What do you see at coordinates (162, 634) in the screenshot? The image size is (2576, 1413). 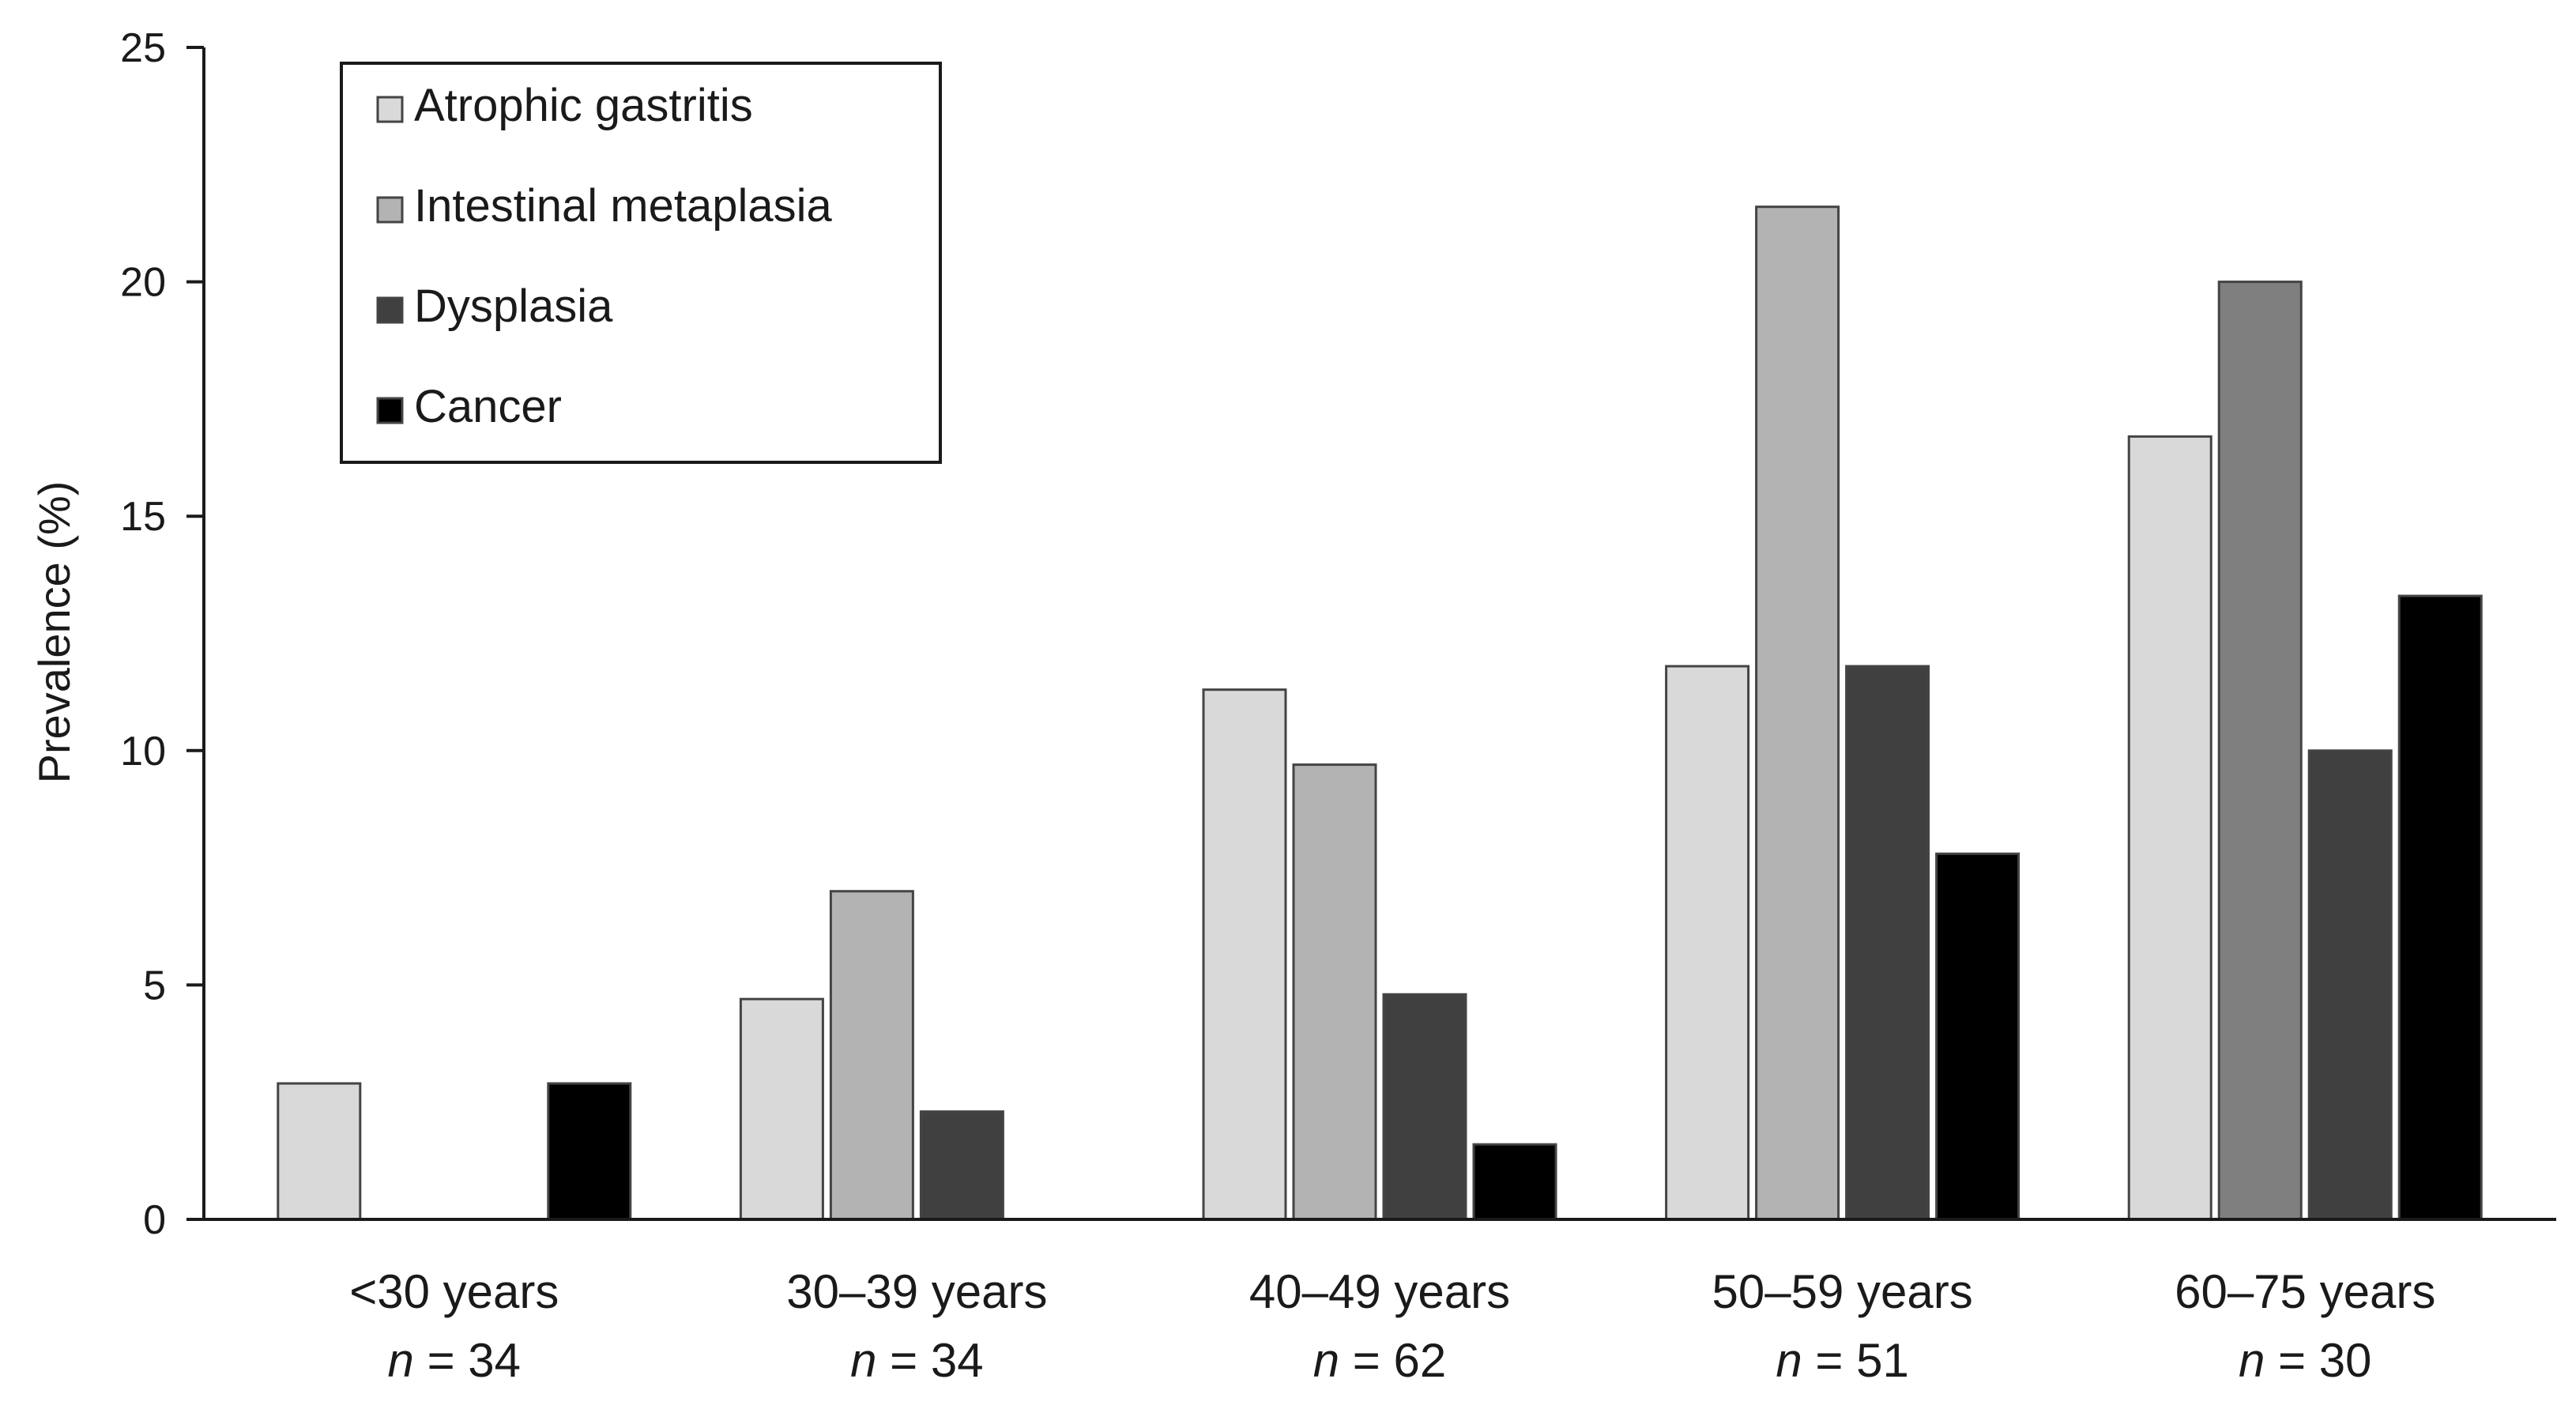 I see `y-ticks: 0 5 10 15 20 25` at bounding box center [162, 634].